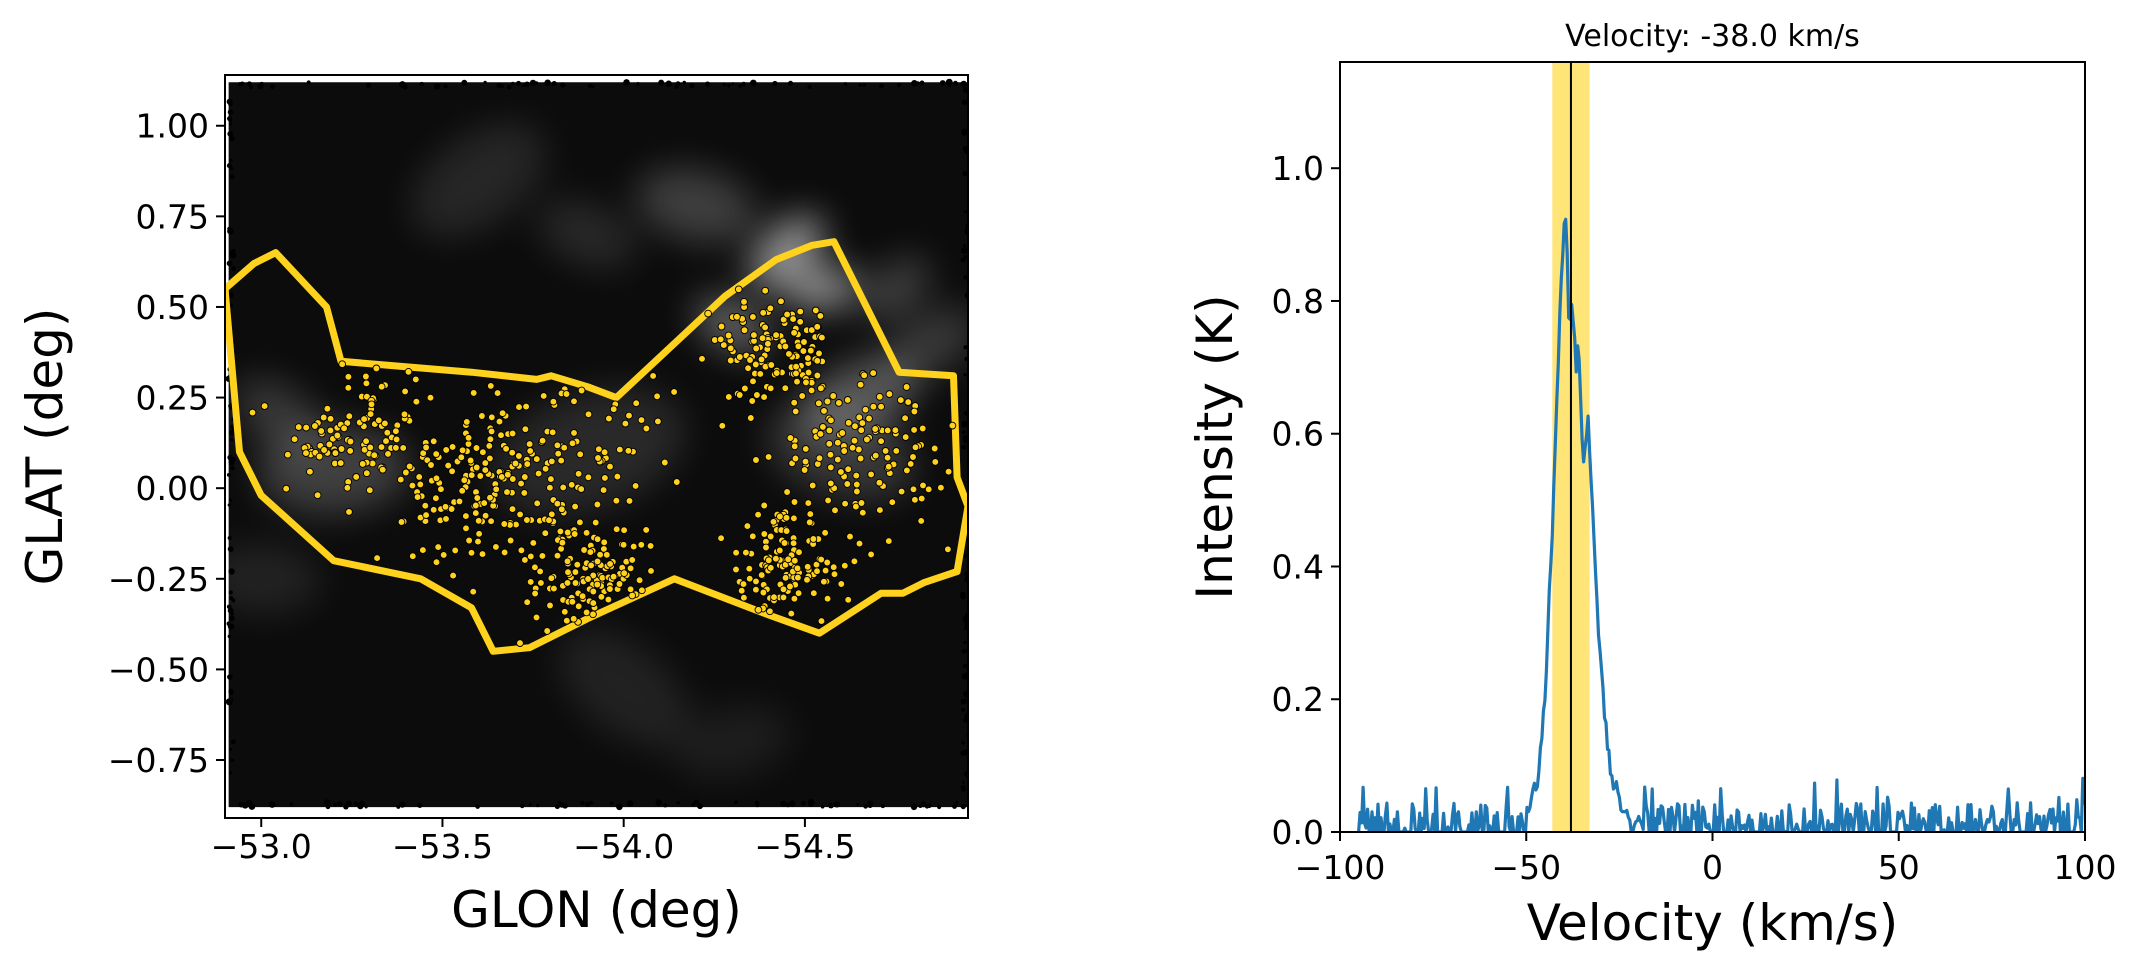 The height and width of the screenshot is (975, 2140). Describe the element at coordinates (158, 760) in the screenshot. I see `y-tick-label: −0.75` at that location.